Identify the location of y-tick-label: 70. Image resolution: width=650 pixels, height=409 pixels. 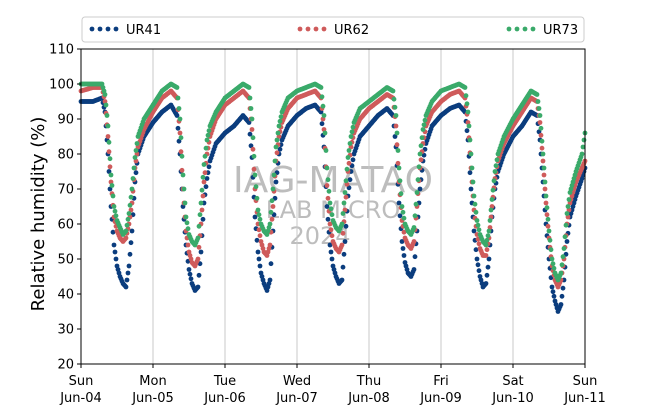
(65, 190).